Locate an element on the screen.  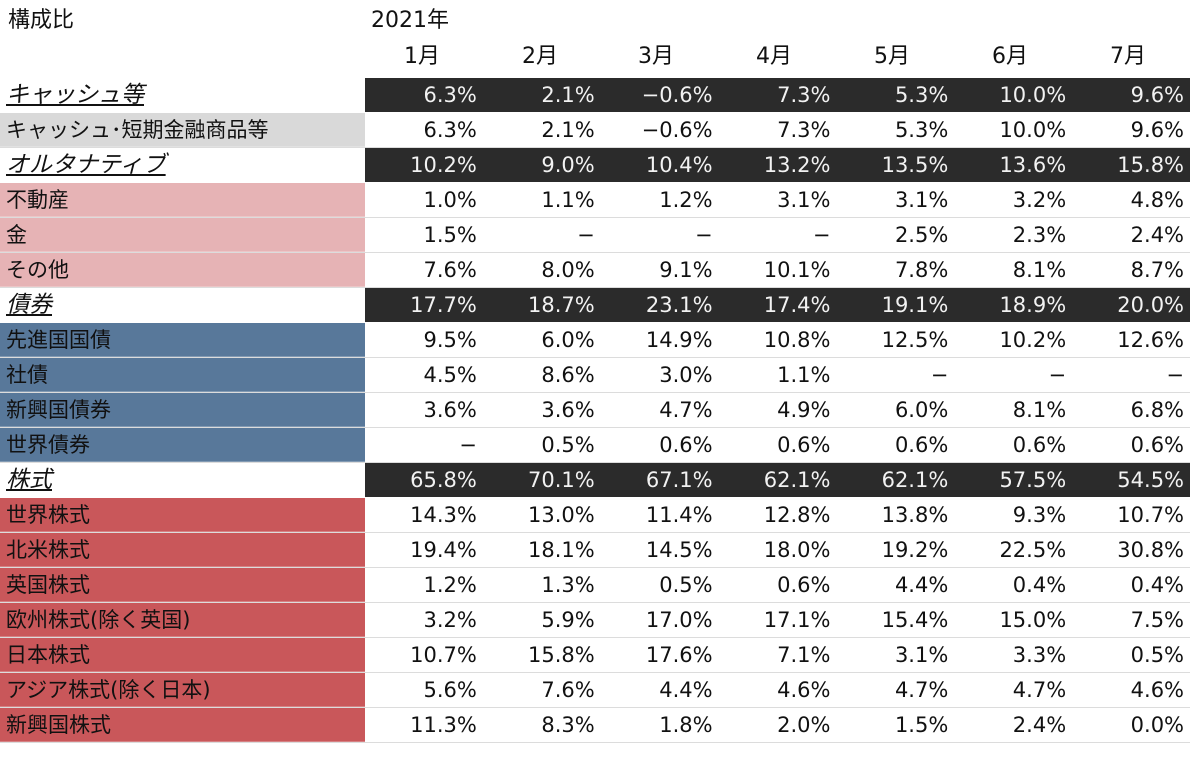
value-cell: 7.3% is located at coordinates (804, 130).